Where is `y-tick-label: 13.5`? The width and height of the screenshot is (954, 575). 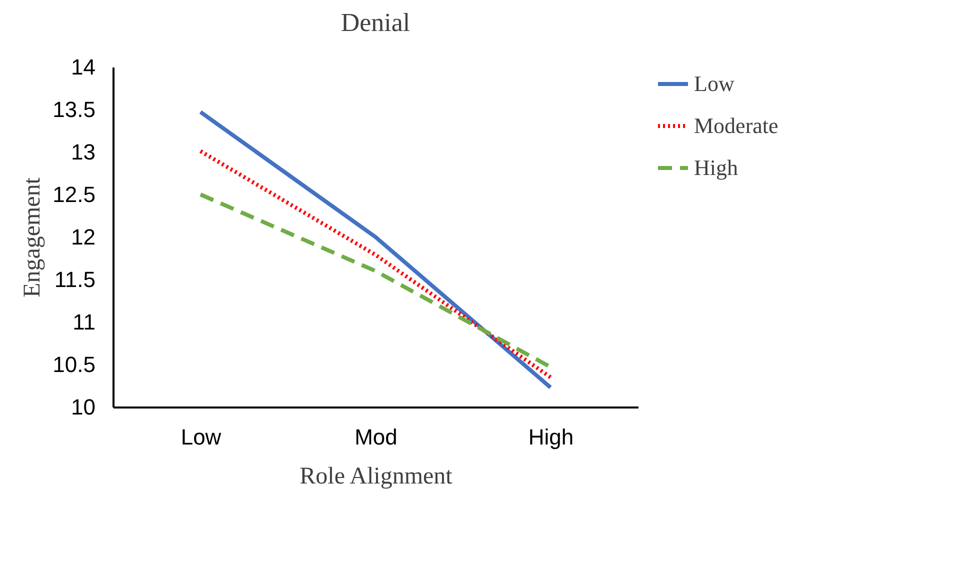
y-tick-label: 13.5 is located at coordinates (74, 109).